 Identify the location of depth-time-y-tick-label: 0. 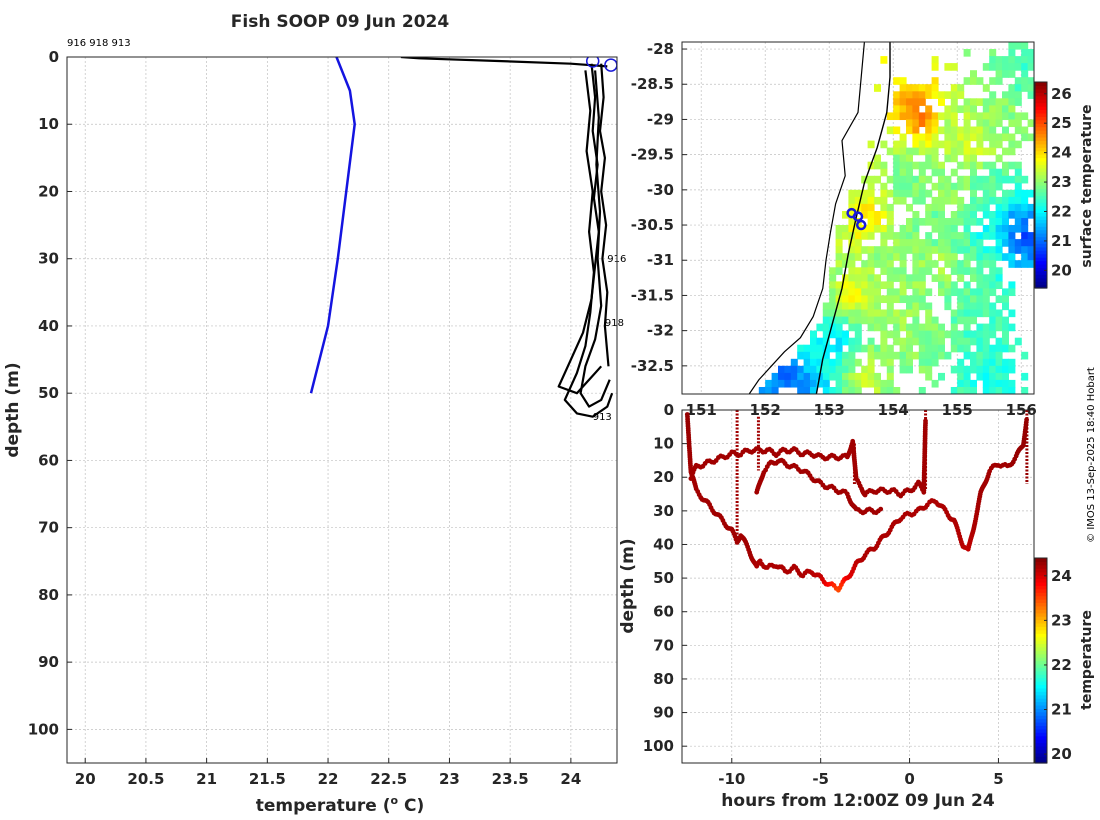
(669, 410).